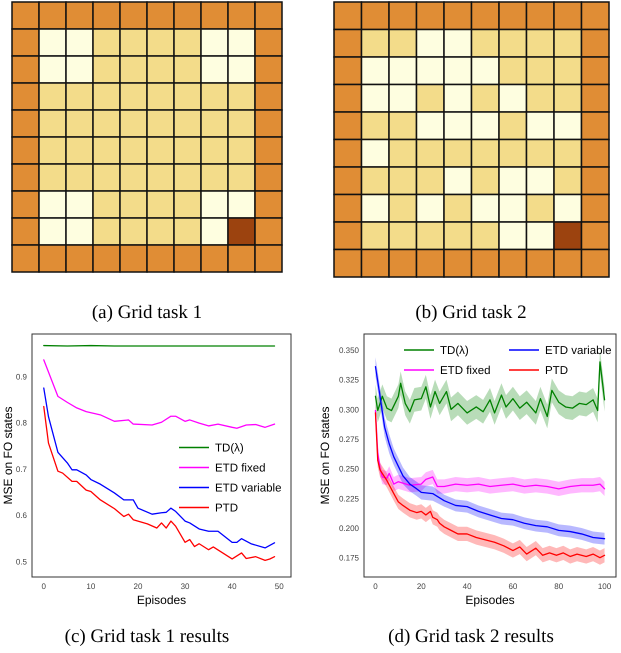 This screenshot has height=653, width=621. I want to click on y-tick-label: 0.5, so click(22, 561).